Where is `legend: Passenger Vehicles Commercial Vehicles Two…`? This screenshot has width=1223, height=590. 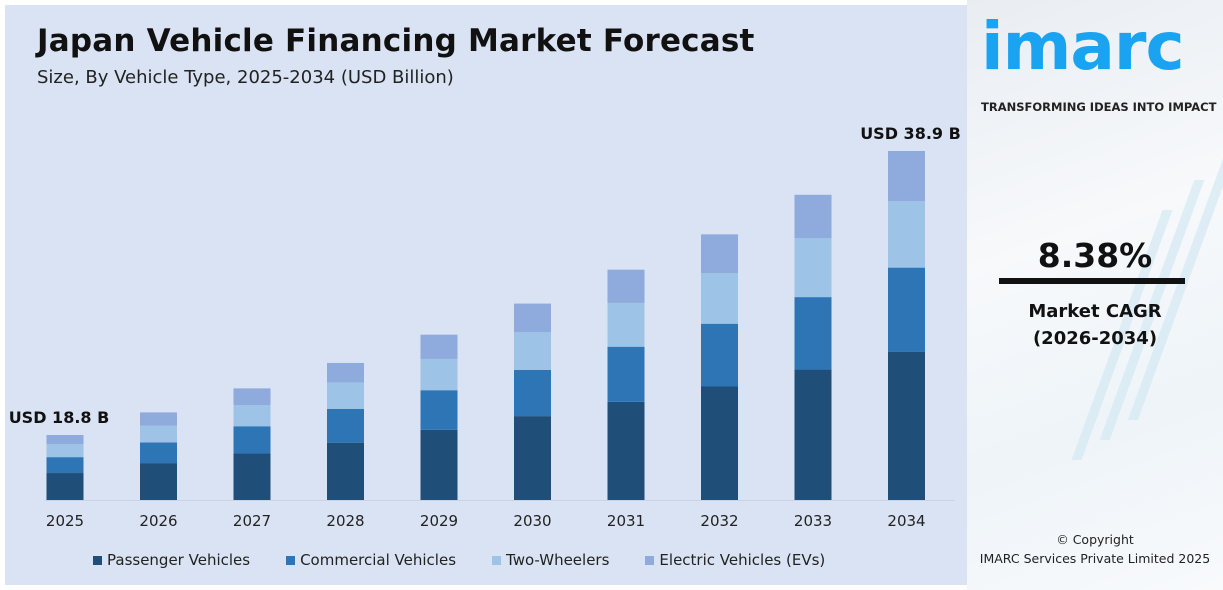 legend: Passenger Vehicles Commercial Vehicles Two… is located at coordinates (477, 560).